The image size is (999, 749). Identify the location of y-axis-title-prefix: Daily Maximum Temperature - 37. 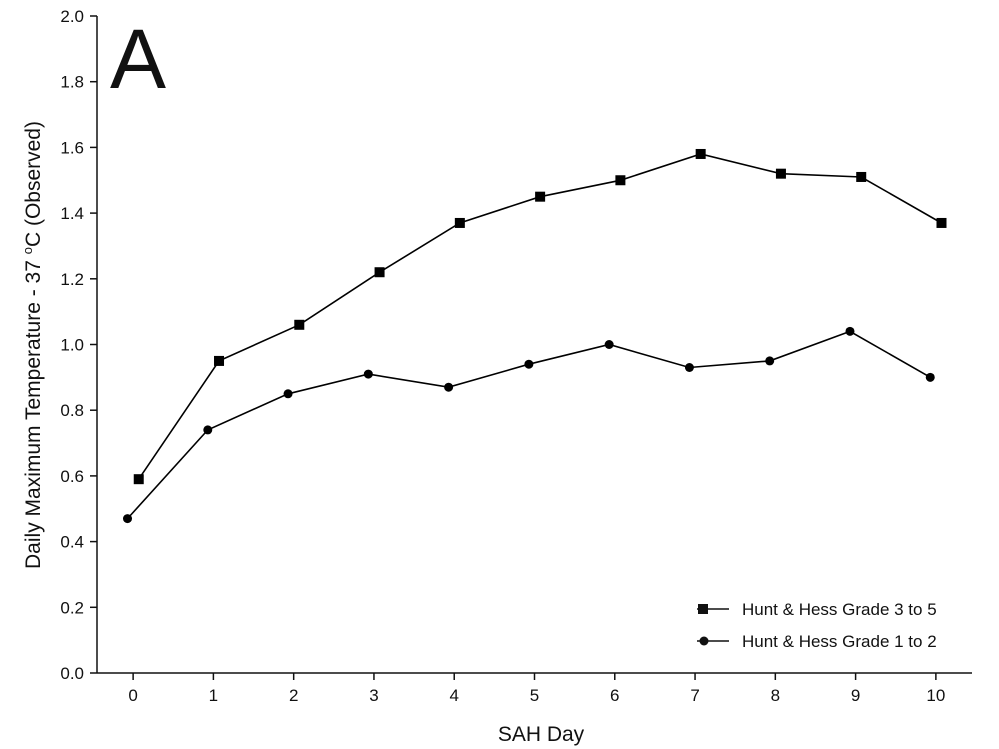
(33, 411).